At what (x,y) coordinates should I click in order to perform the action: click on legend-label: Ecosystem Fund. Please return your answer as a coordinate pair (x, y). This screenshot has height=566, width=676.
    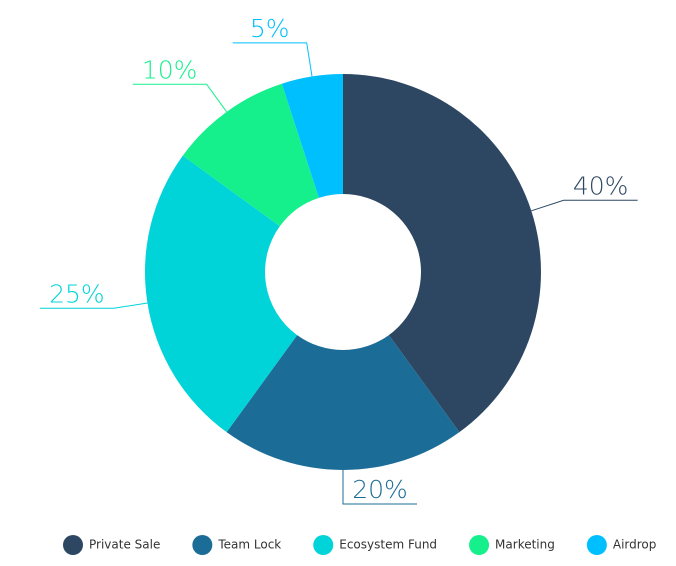
    Looking at the image, I should click on (388, 545).